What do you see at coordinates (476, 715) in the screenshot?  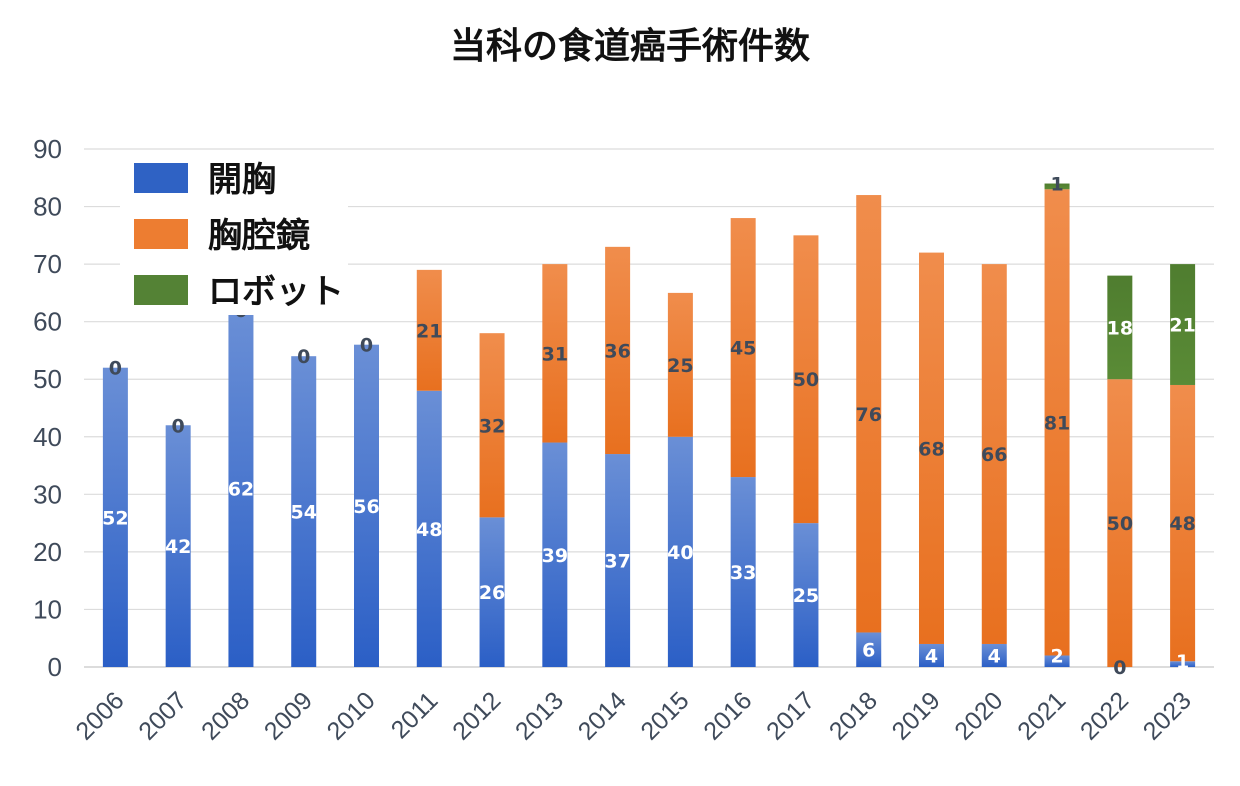 I see `x-tick-label: 2012` at bounding box center [476, 715].